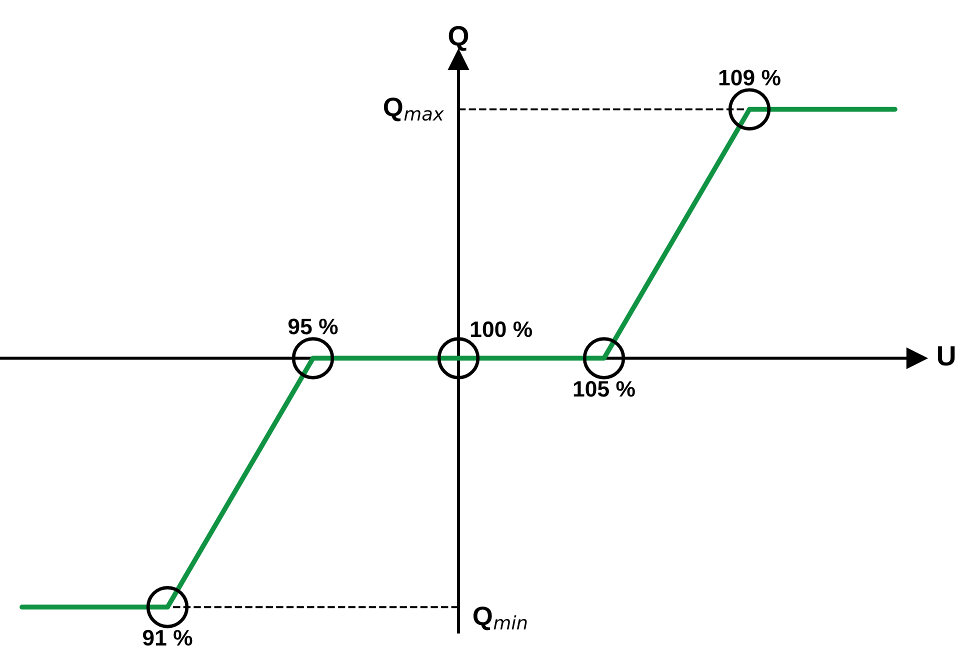  Describe the element at coordinates (946, 356) in the screenshot. I see `x-axis-title: U` at that location.